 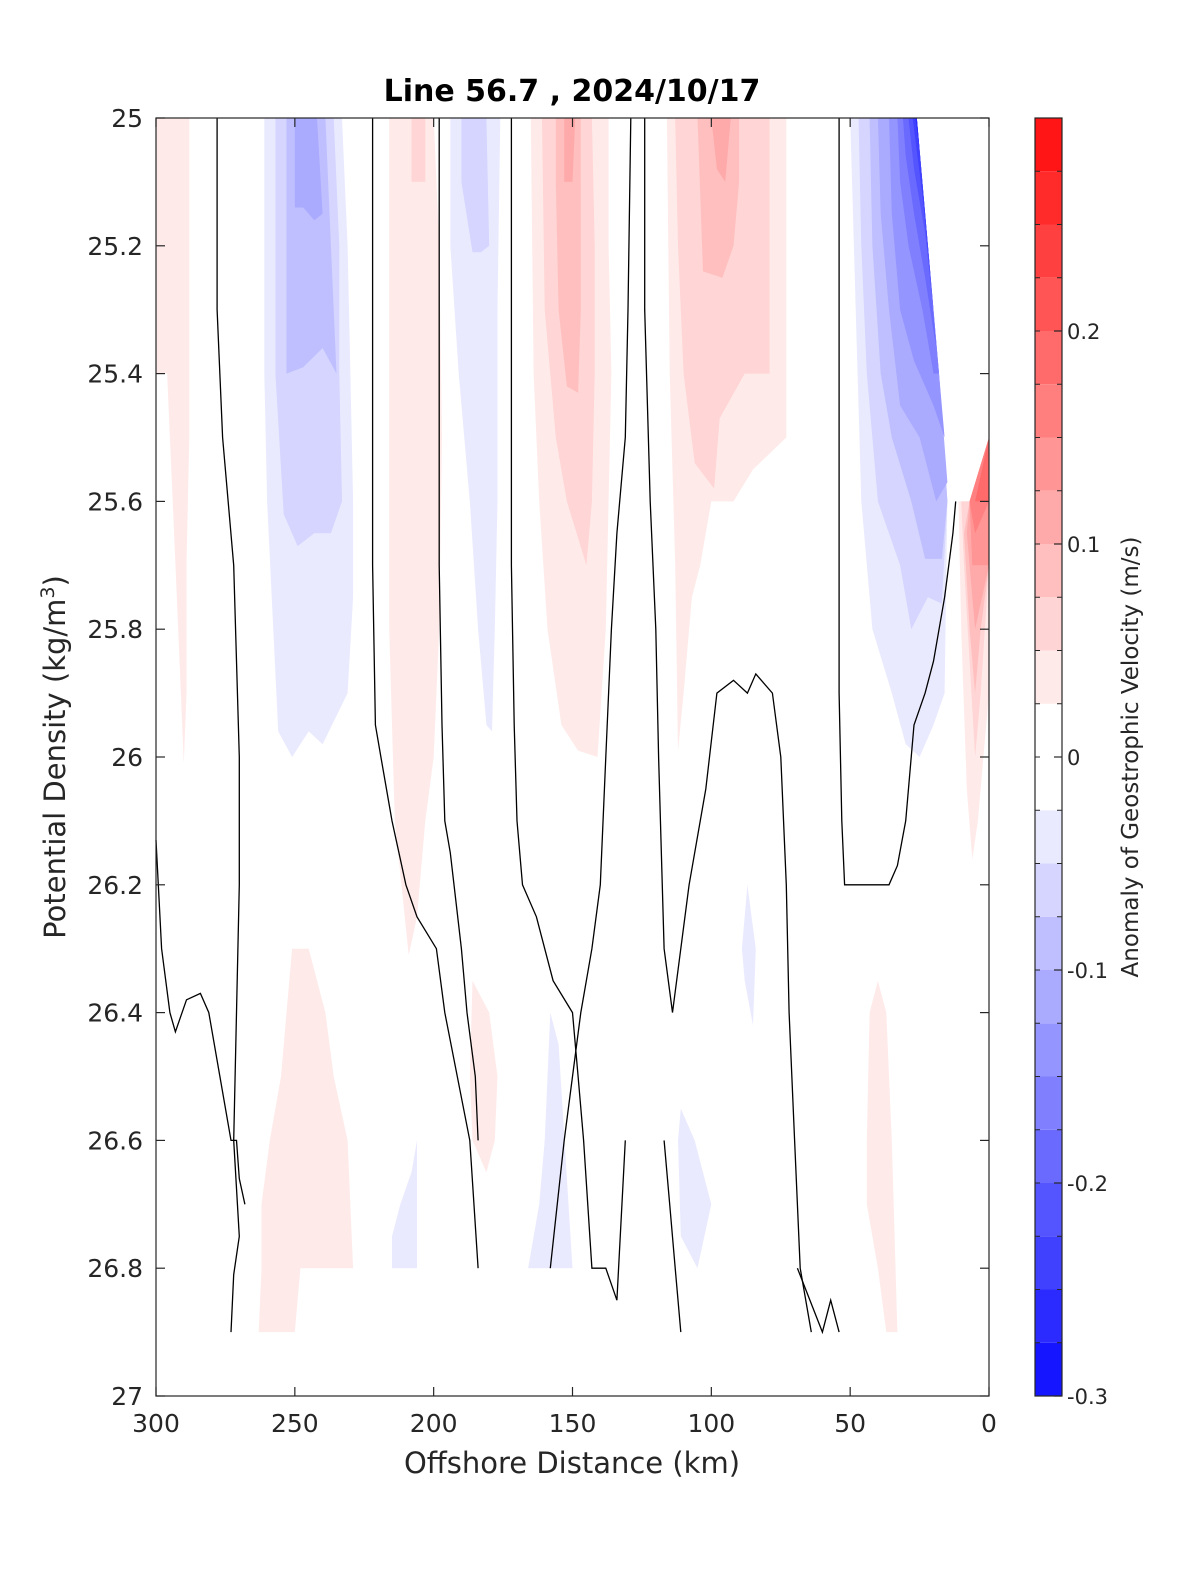 I want to click on x-tick-label: 50, so click(x=850, y=1423).